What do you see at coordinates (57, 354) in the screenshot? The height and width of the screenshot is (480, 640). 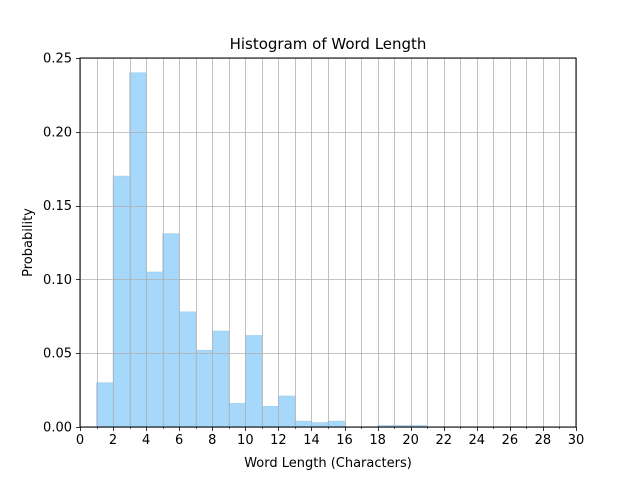 I see `y-tick-label: 0.05` at bounding box center [57, 354].